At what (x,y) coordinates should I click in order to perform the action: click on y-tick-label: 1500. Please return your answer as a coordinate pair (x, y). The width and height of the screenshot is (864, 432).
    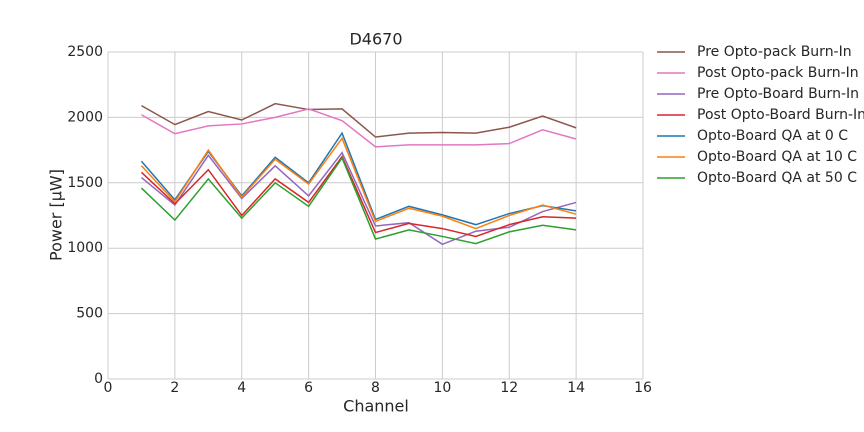
    Looking at the image, I should click on (85, 183).